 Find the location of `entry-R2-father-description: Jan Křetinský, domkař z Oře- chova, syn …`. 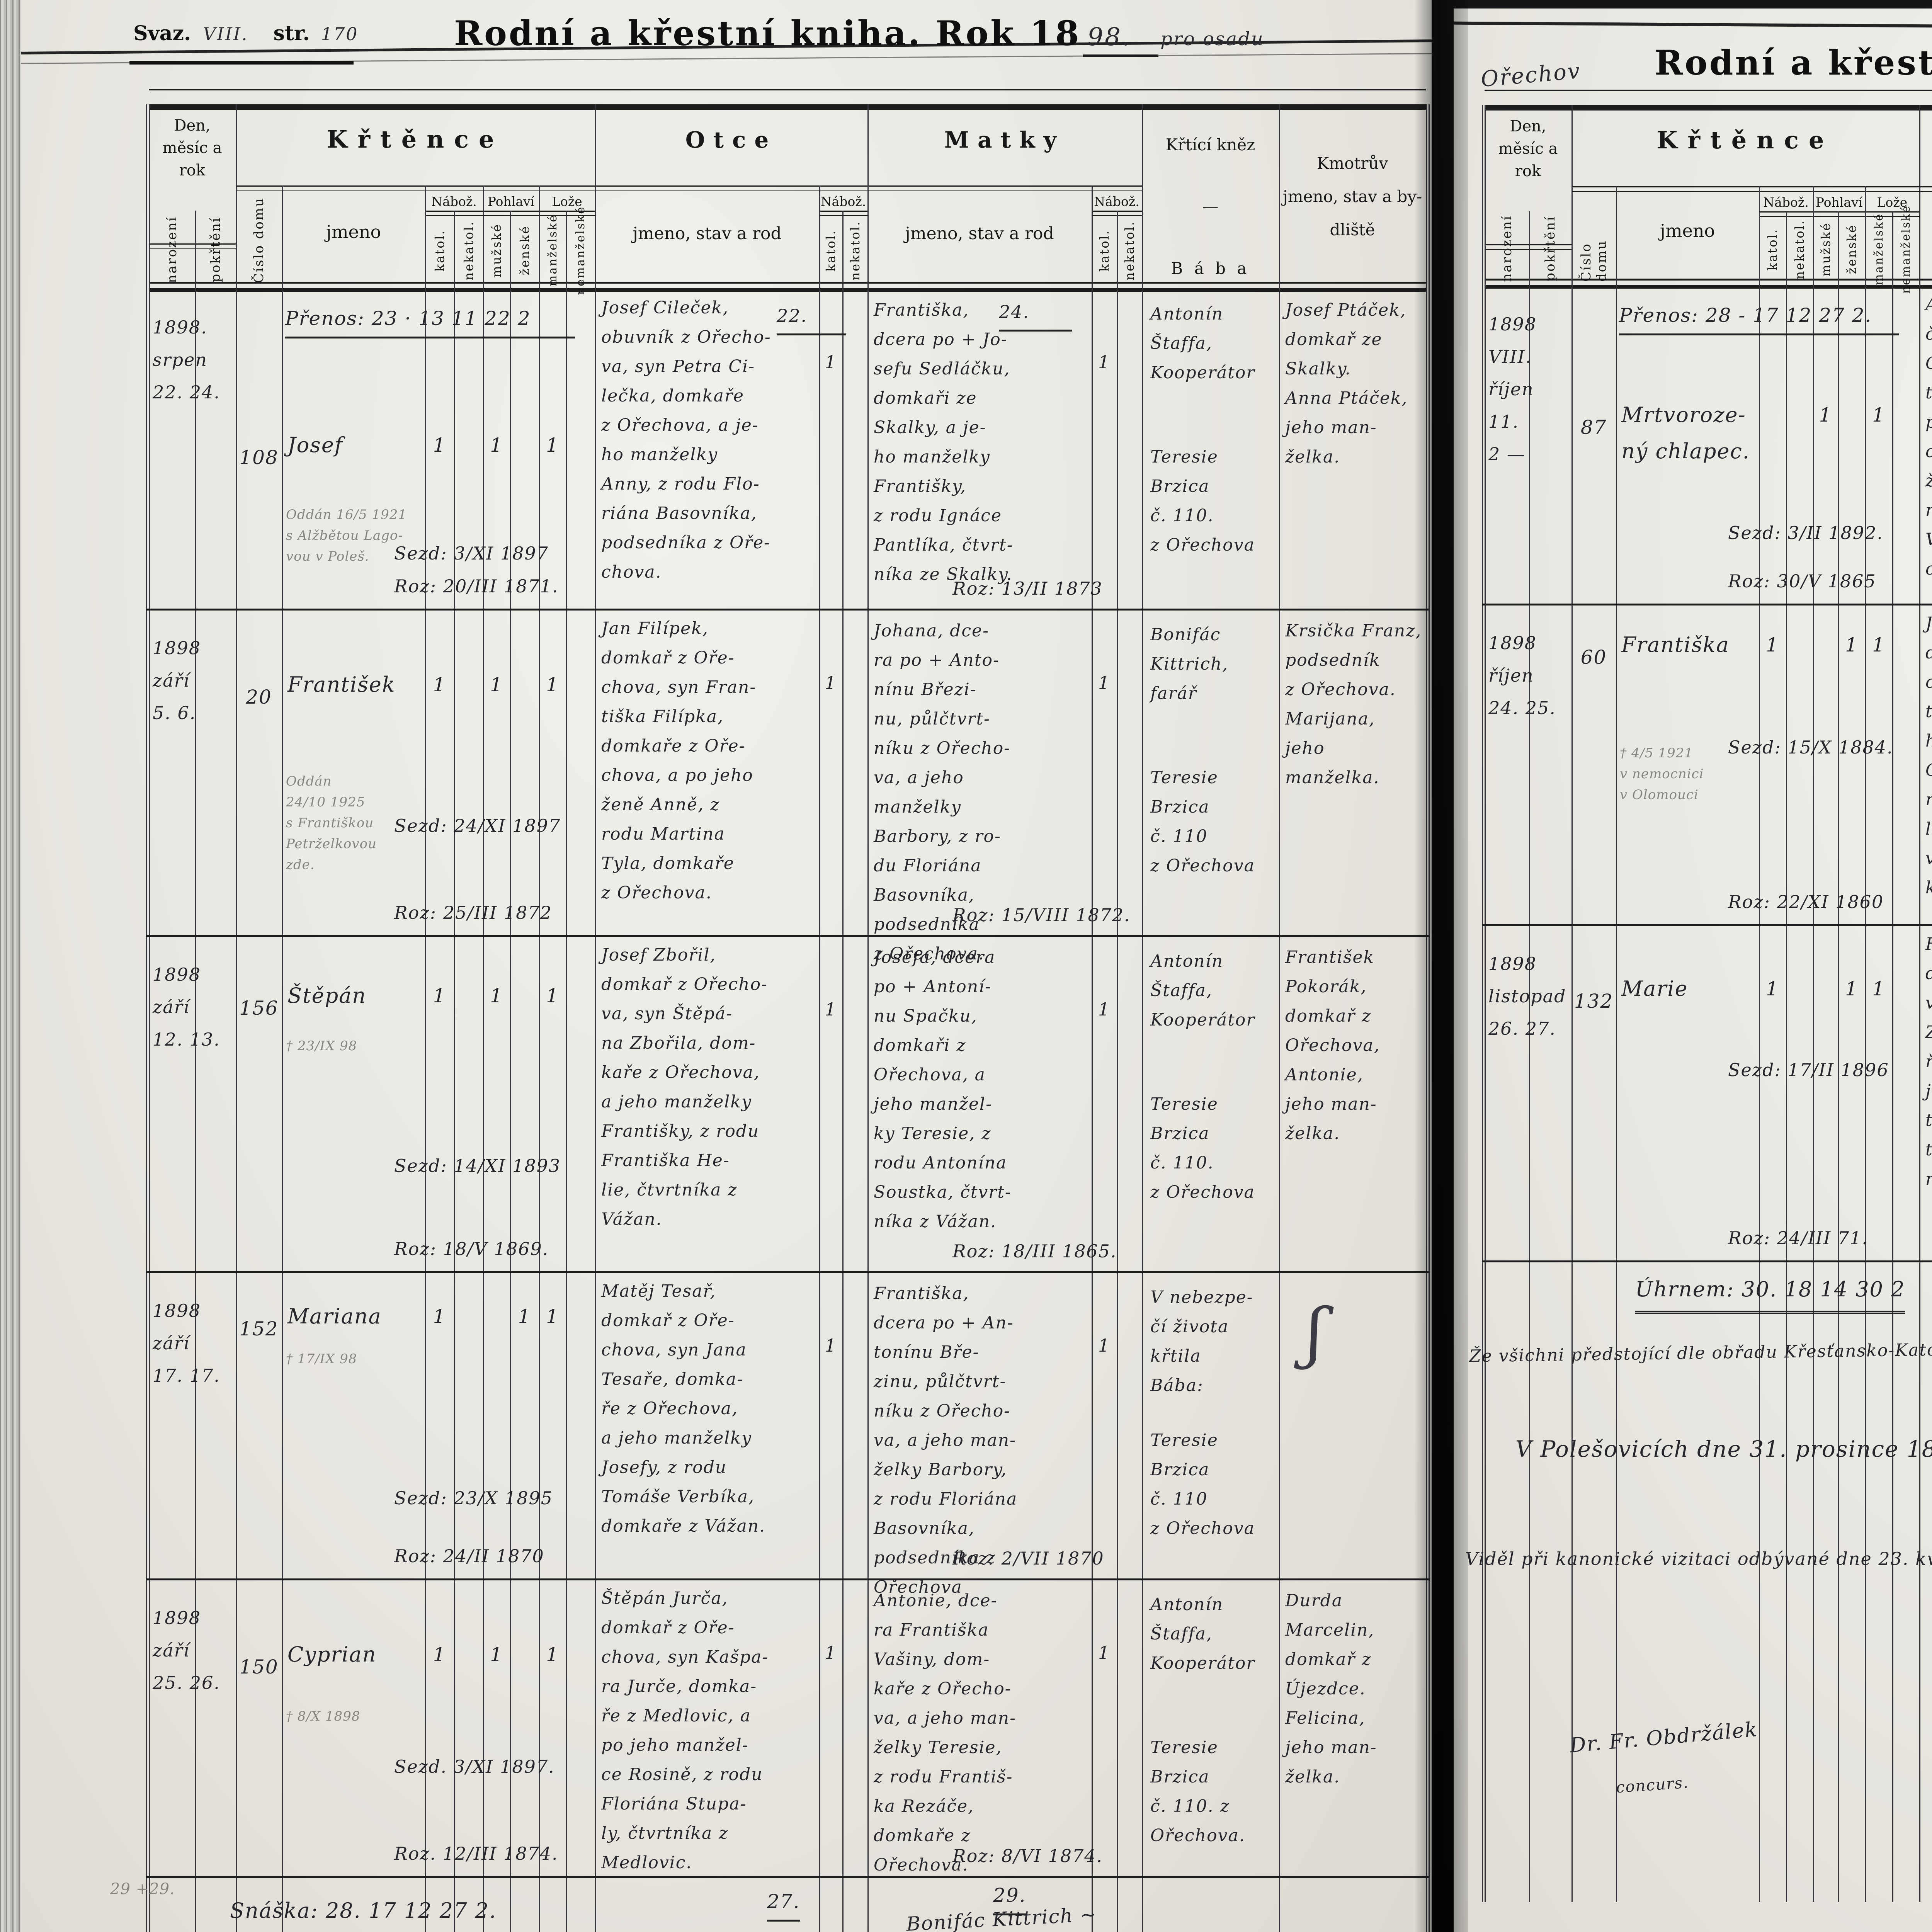

entry-R2-father-description: Jan Křetinský, domkař z Oře- chova, syn … is located at coordinates (1928, 756).